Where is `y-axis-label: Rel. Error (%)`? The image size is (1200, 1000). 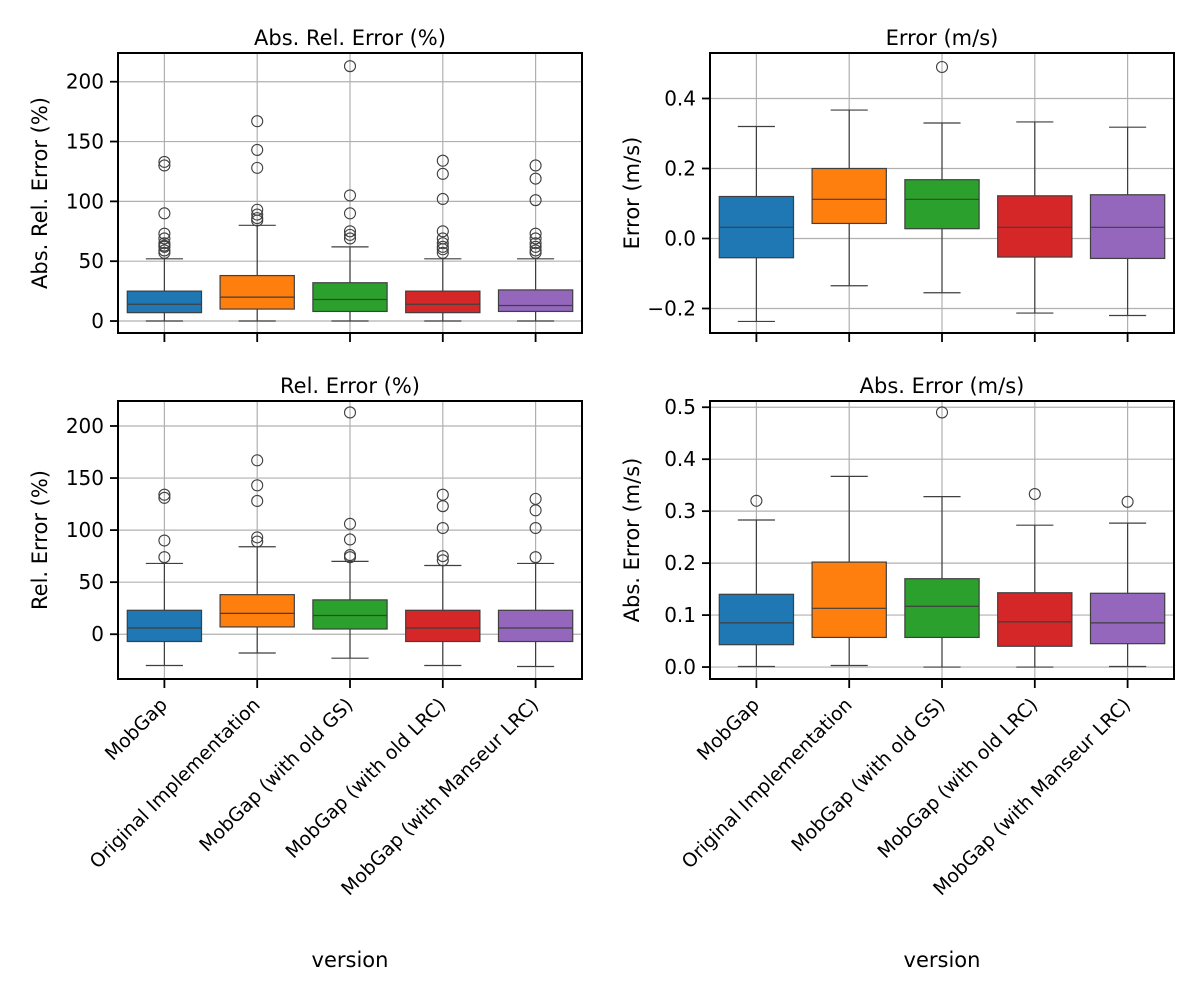 y-axis-label: Rel. Error (%) is located at coordinates (40, 540).